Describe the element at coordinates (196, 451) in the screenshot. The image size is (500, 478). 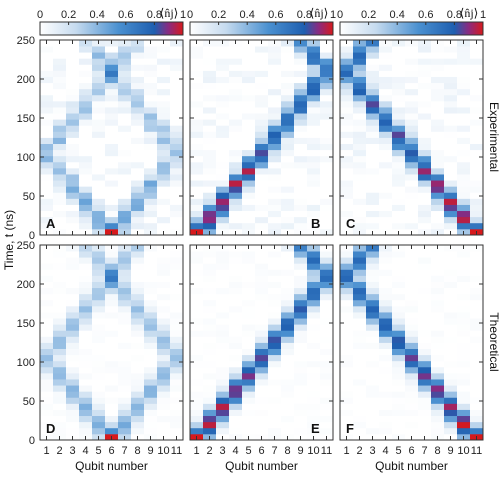
I see `x-tick-label: 1` at that location.